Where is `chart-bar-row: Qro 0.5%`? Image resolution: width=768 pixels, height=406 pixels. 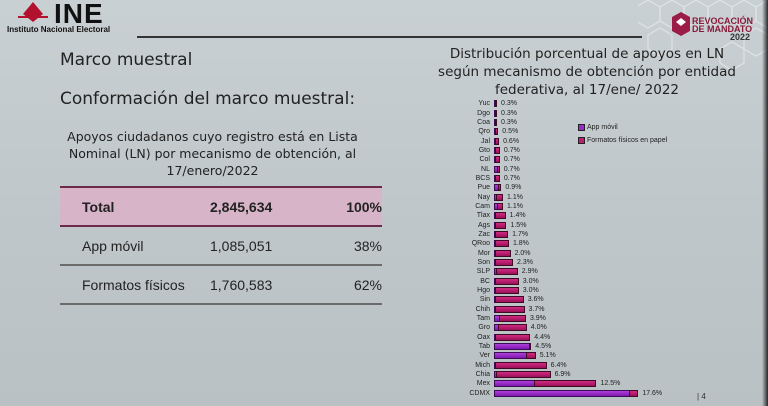 chart-bar-row: Qro 0.5% is located at coordinates (611, 131).